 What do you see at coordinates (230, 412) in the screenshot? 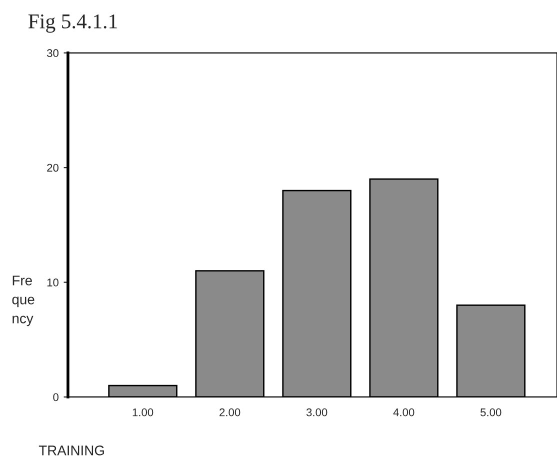
I see `x-tick-label: 2.00` at bounding box center [230, 412].